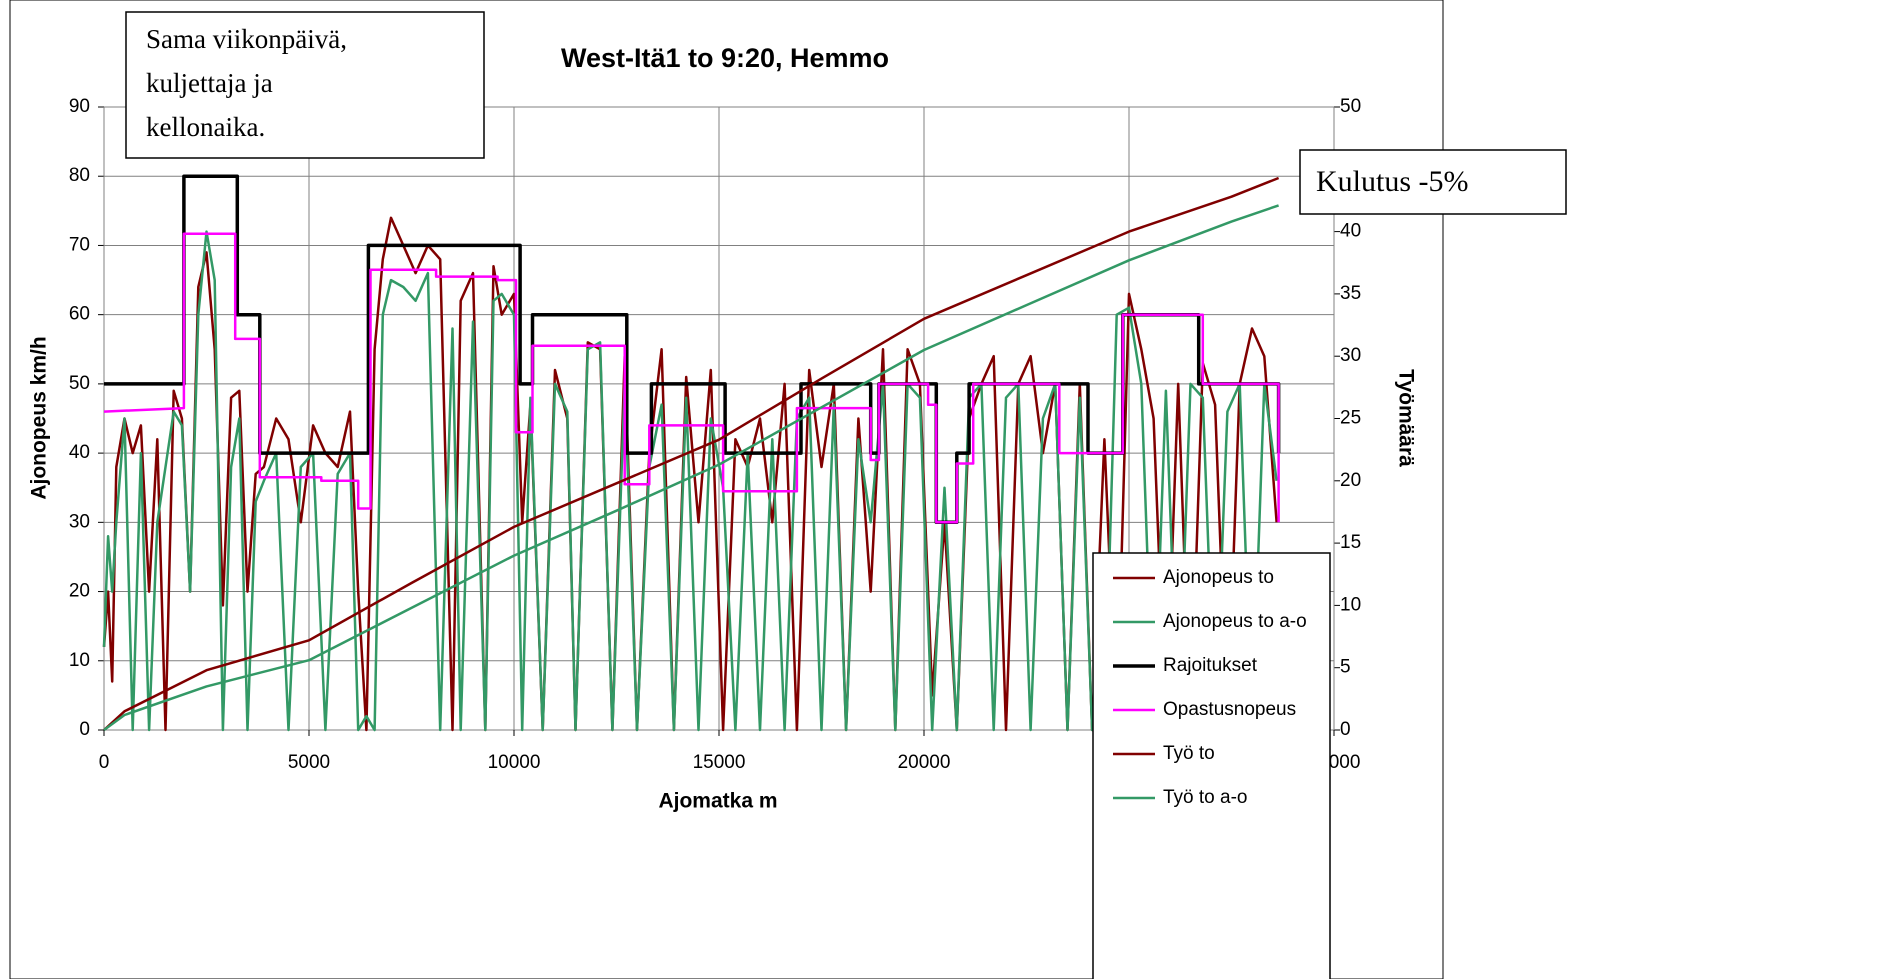  I want to click on annotation-text: kuljettaja ja, so click(209, 83).